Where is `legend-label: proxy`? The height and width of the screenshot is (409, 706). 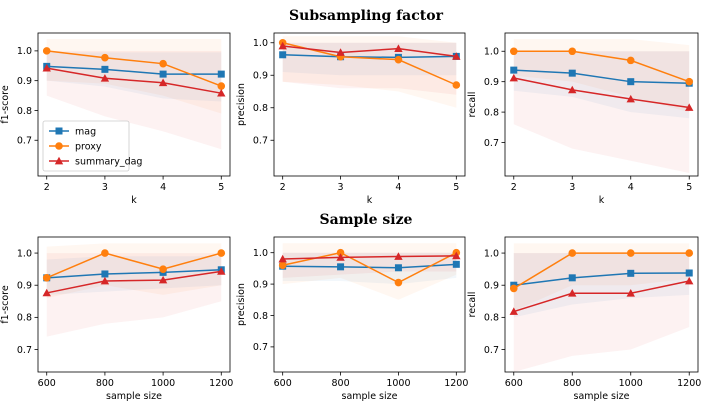
legend-label: proxy is located at coordinates (88, 146).